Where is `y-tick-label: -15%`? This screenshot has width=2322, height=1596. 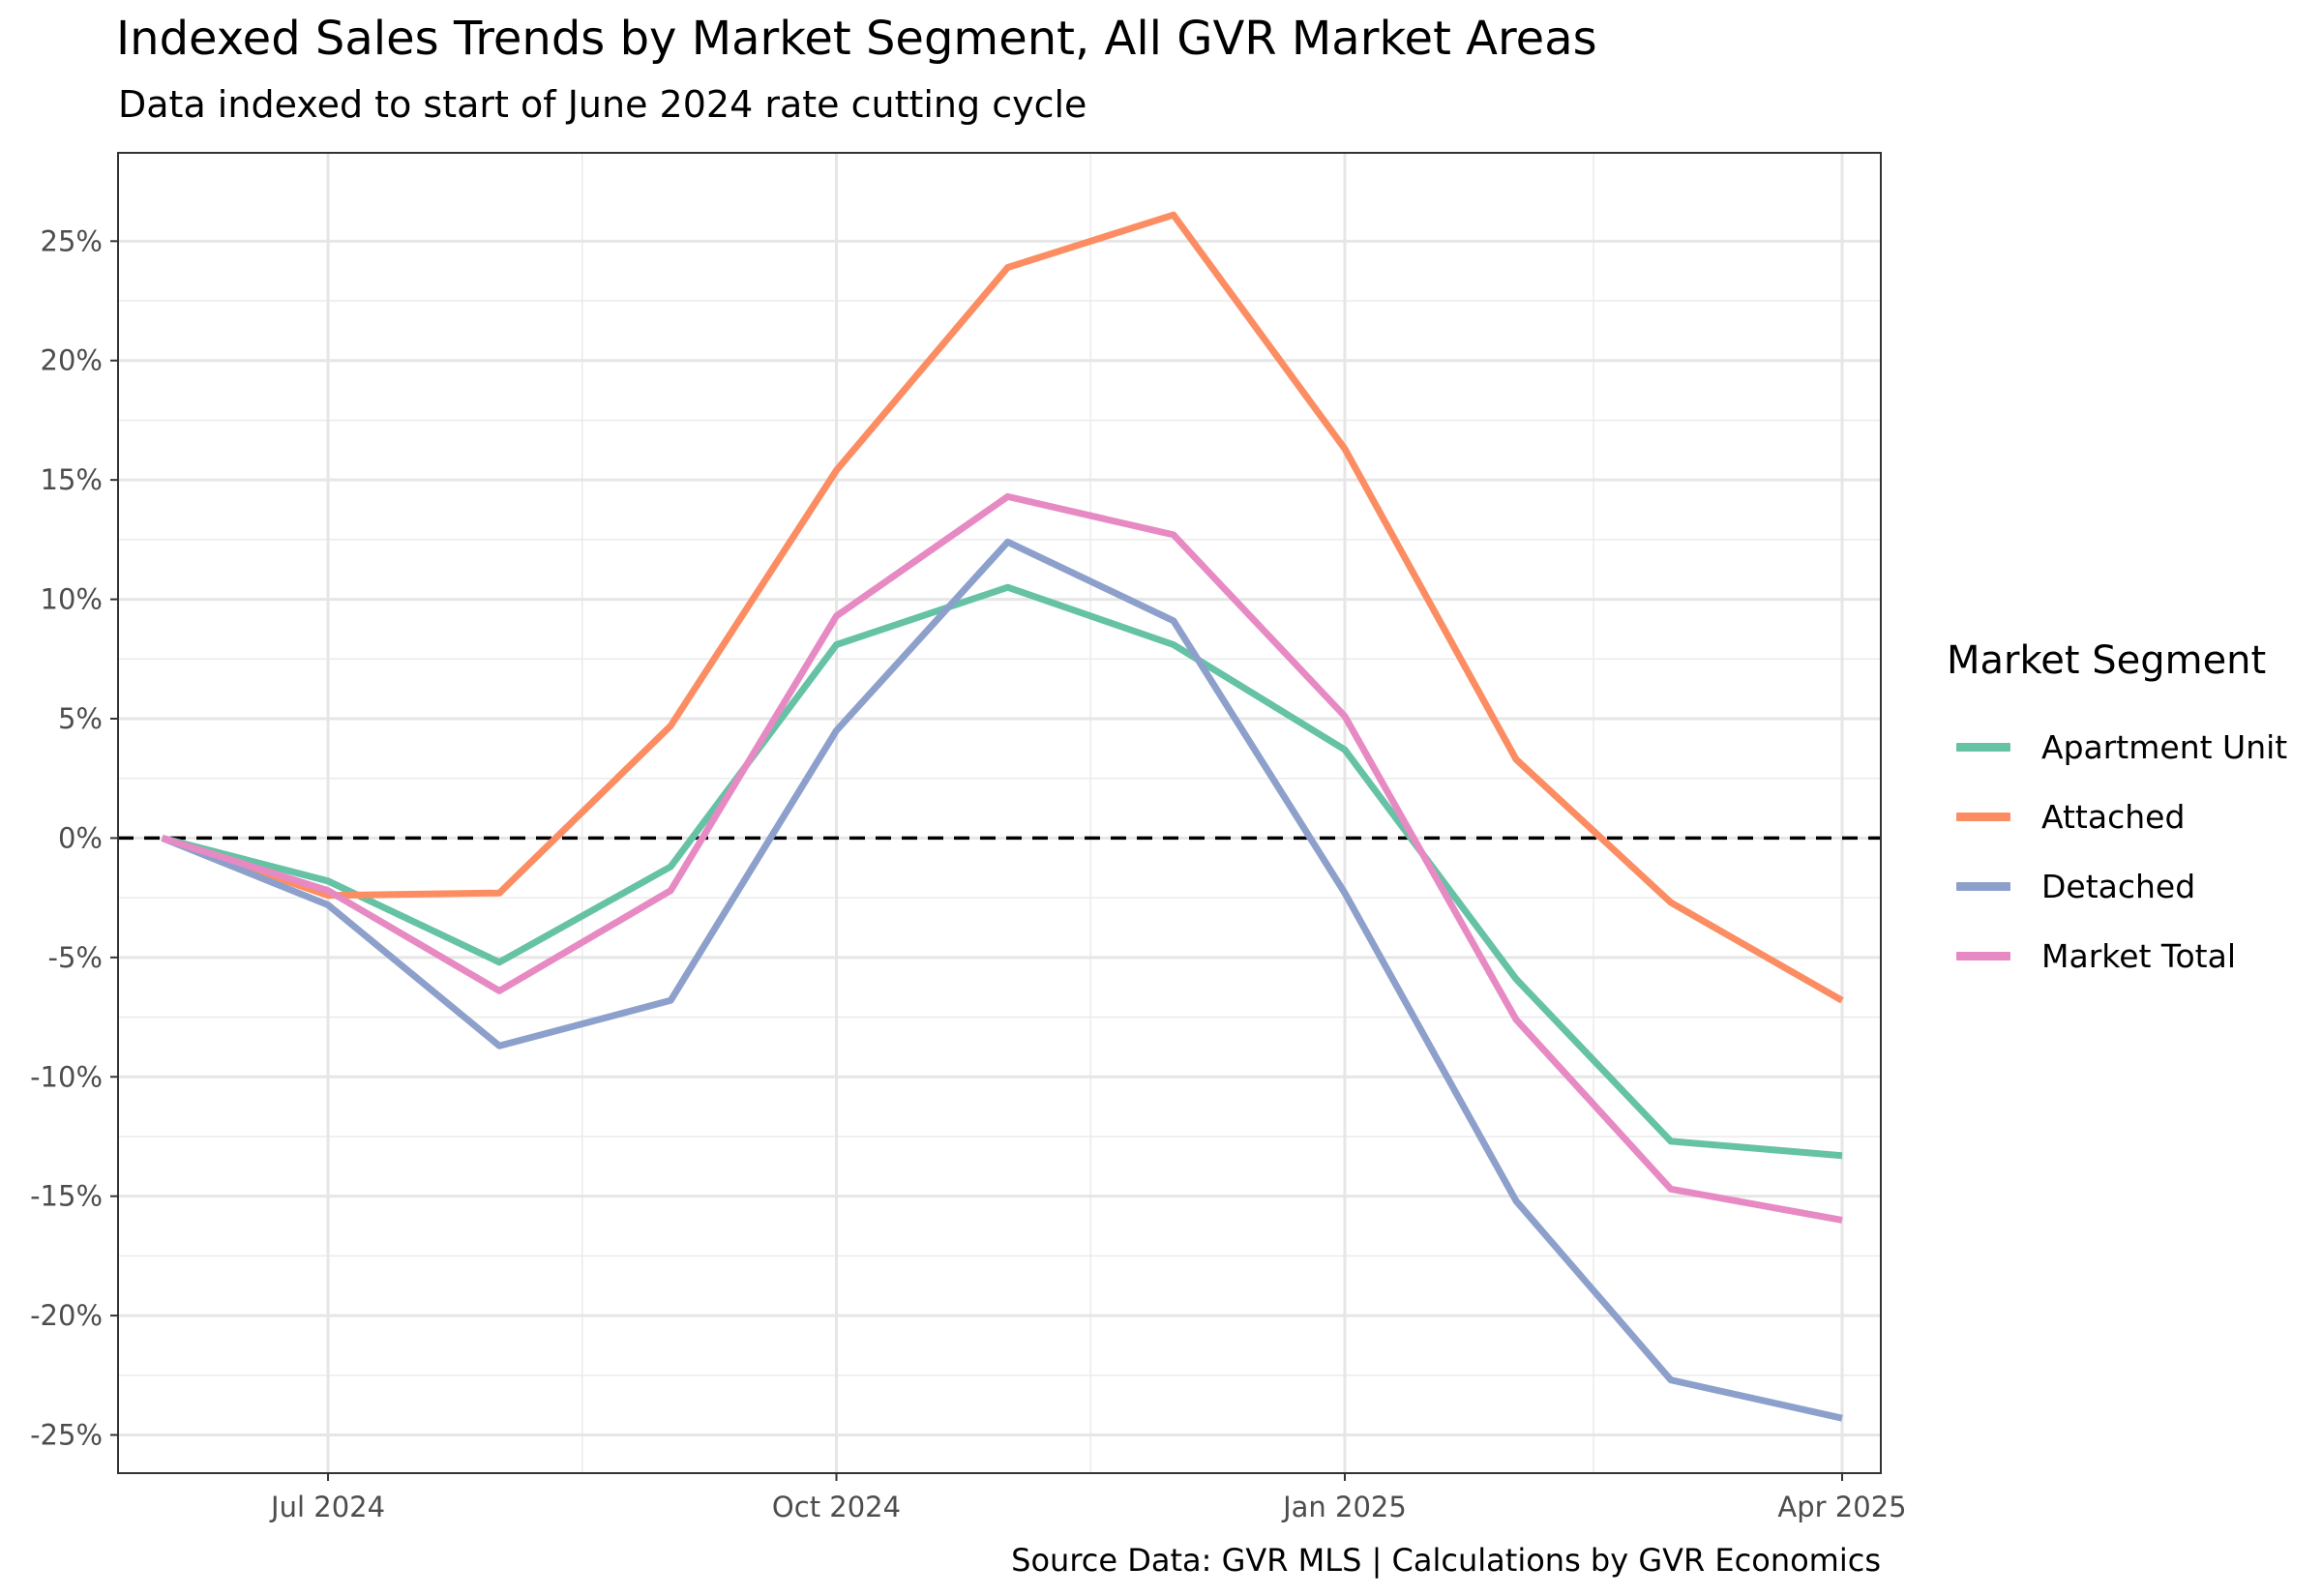 y-tick-label: -15% is located at coordinates (66, 1196).